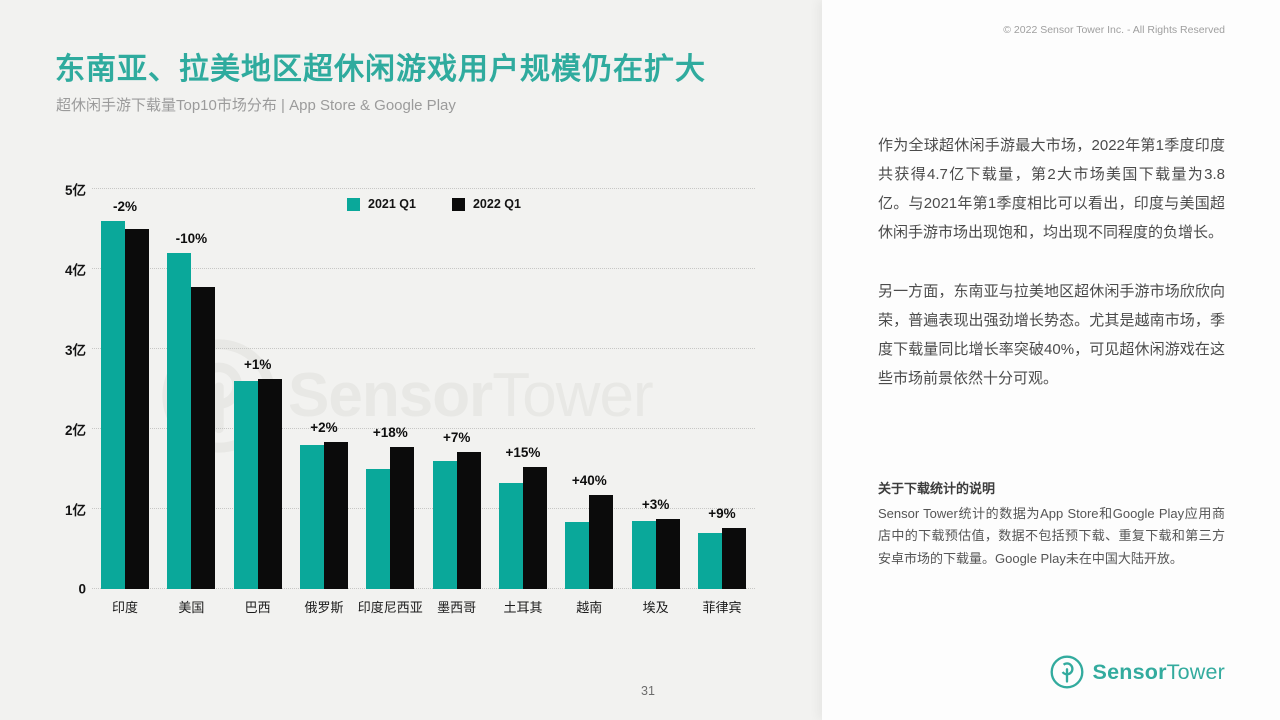 The height and width of the screenshot is (720, 1280). I want to click on x-axis-label: 越南, so click(589, 607).